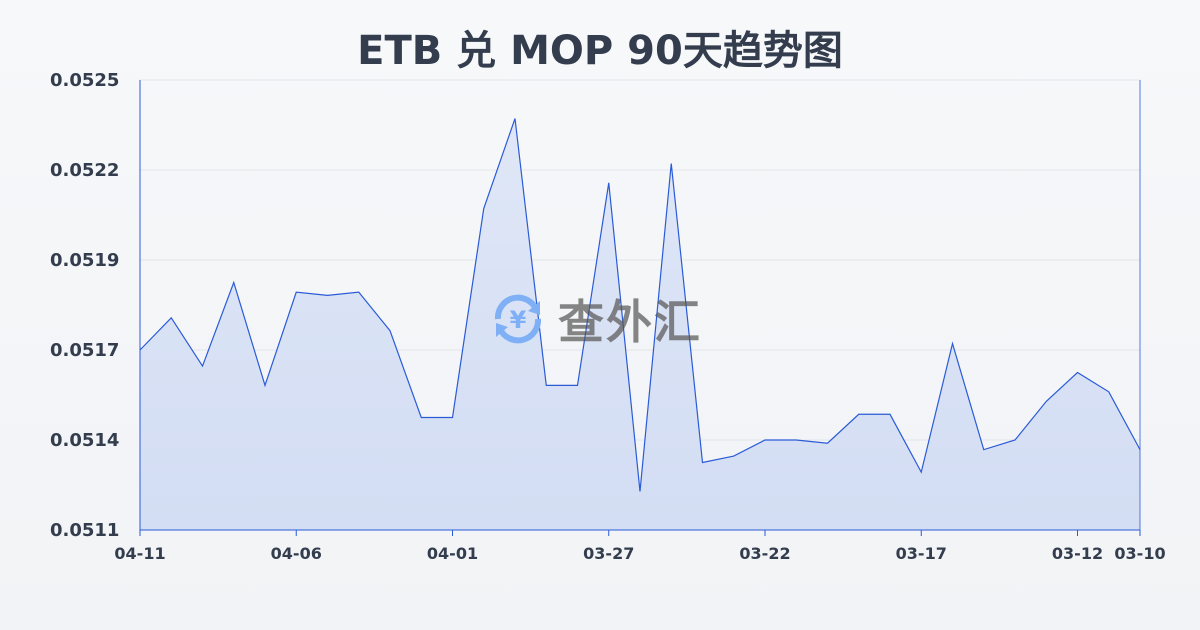 This screenshot has height=630, width=1200. What do you see at coordinates (1139, 553) in the screenshot?
I see `x-tick-label: 03-10` at bounding box center [1139, 553].